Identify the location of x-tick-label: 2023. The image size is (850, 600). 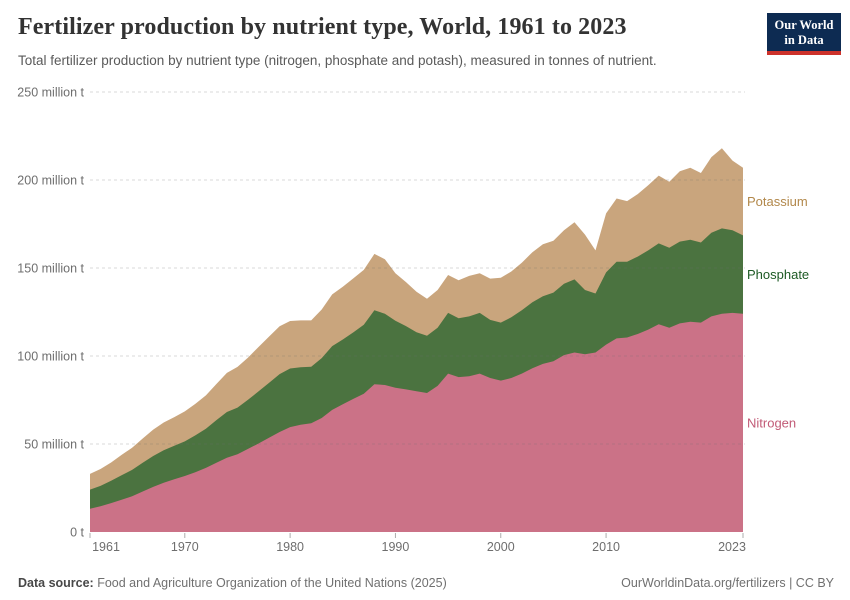
(732, 547).